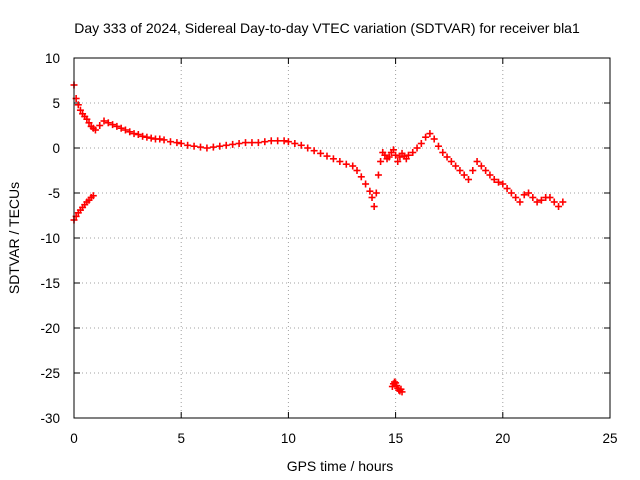 Image resolution: width=640 pixels, height=480 pixels. What do you see at coordinates (52, 58) in the screenshot?
I see `y-tick-label: 10` at bounding box center [52, 58].